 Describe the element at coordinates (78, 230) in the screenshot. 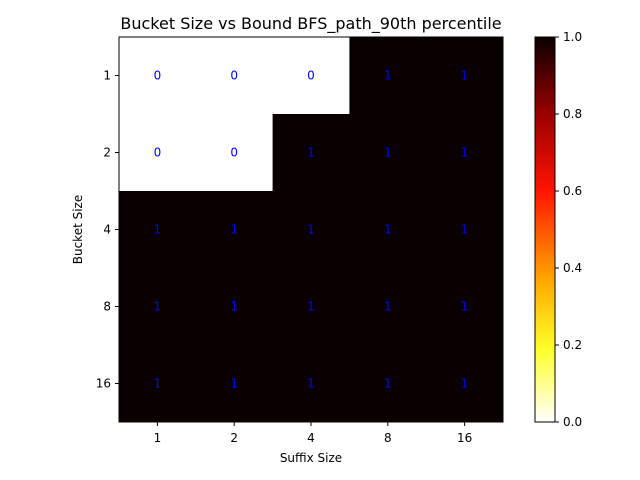

I see `y-axis-label: Bucket Size` at that location.